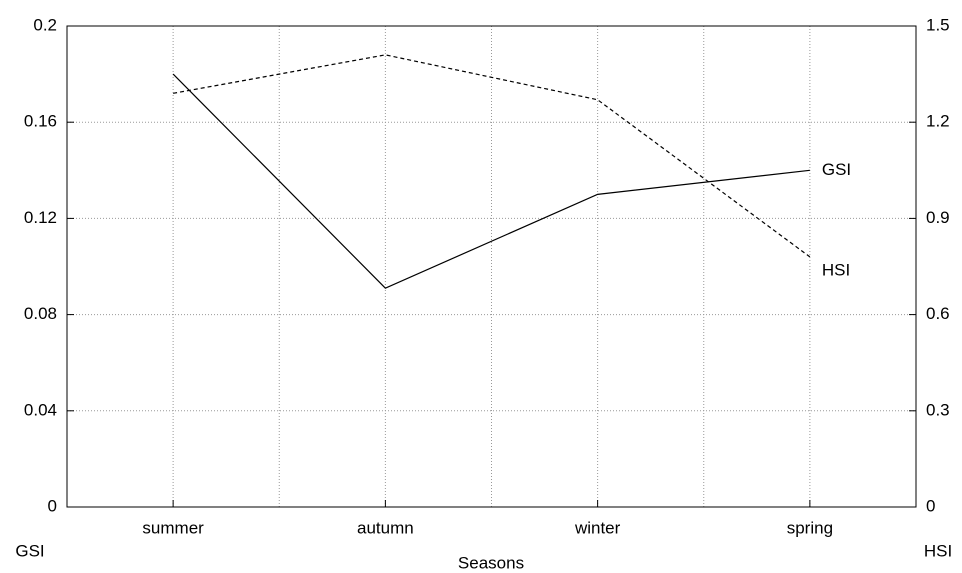  What do you see at coordinates (40, 313) in the screenshot?
I see `y-tick-label: 0.08` at bounding box center [40, 313].